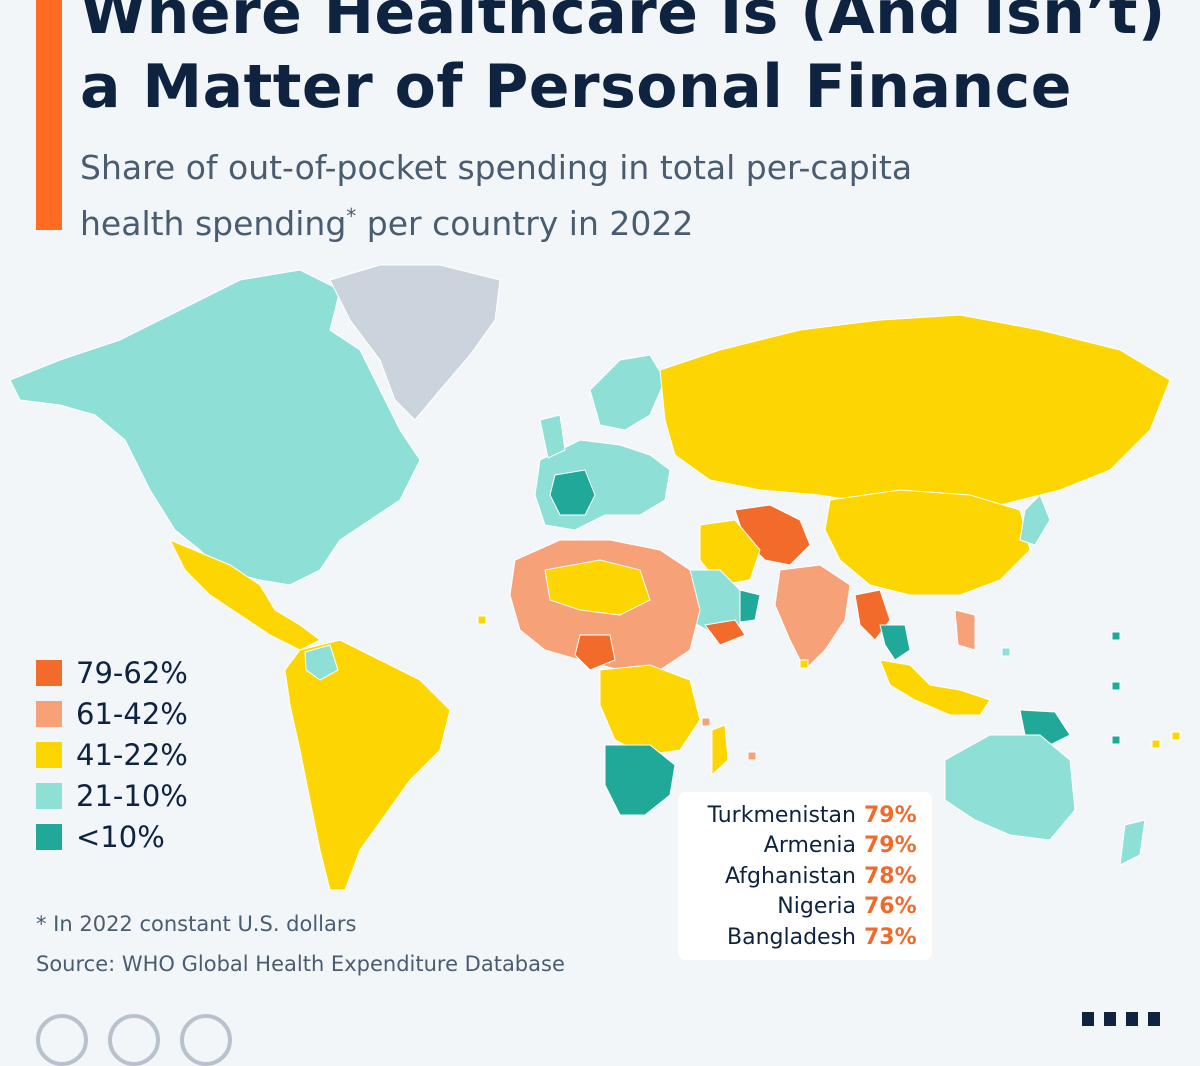 This screenshot has width=1200, height=1066. Describe the element at coordinates (927, 542) in the screenshot. I see `region-china` at that location.